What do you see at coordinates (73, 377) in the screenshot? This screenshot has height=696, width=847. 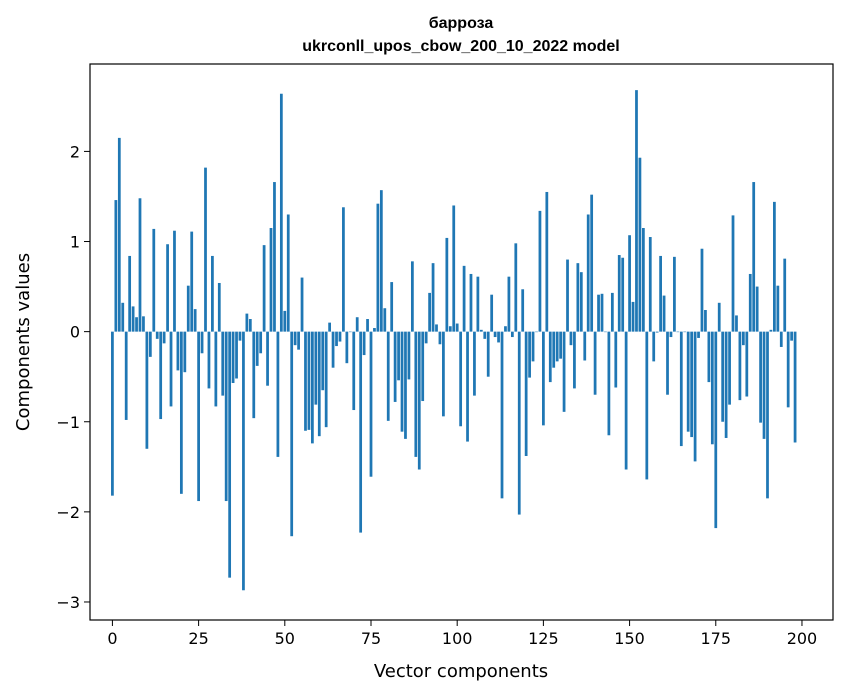 I see `y-axis: −3 −2 −1 0 1 2` at bounding box center [73, 377].